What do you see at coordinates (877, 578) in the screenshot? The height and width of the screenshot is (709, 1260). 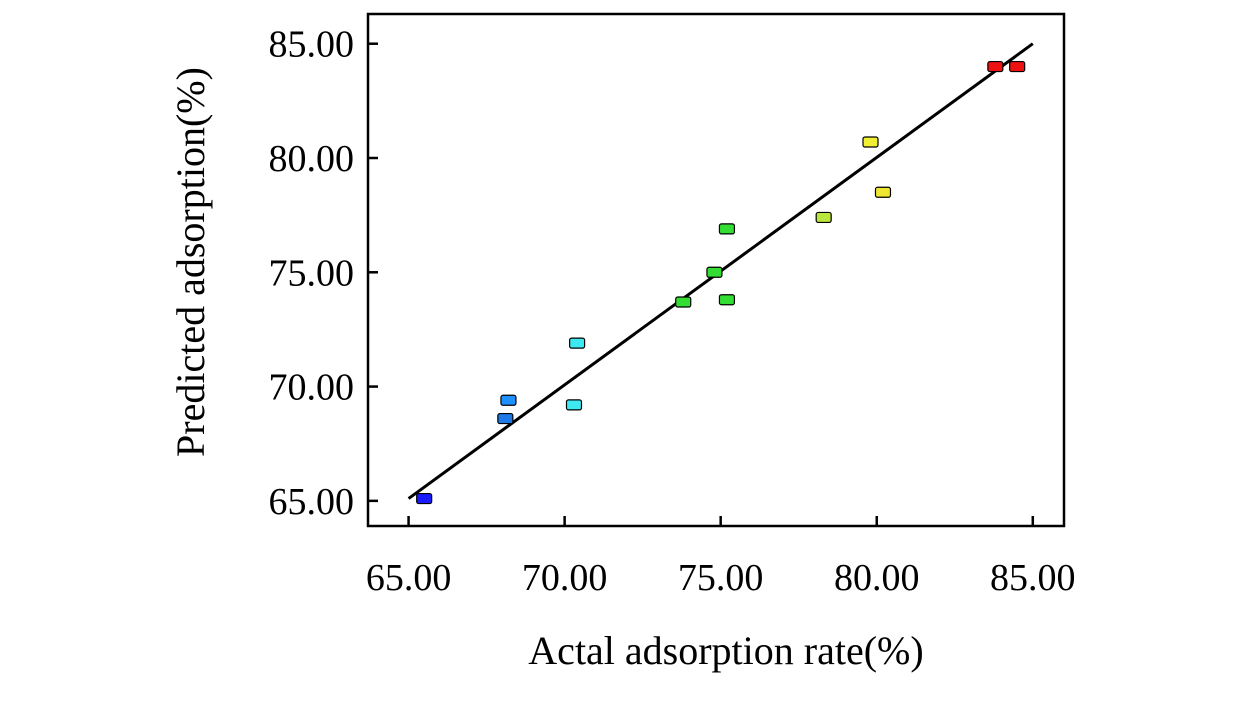 I see `x-tick-label: 80.00` at bounding box center [877, 578].